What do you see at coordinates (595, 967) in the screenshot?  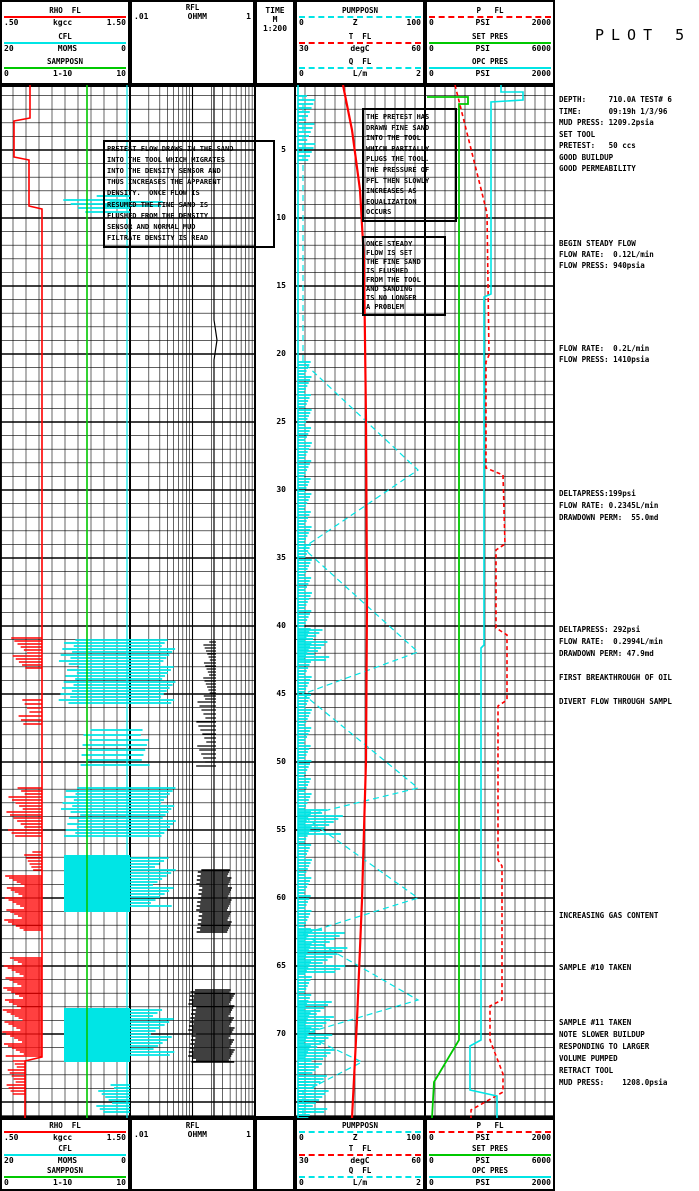 I see `annotation: SAMPLE #10 TAKEN` at bounding box center [595, 967].